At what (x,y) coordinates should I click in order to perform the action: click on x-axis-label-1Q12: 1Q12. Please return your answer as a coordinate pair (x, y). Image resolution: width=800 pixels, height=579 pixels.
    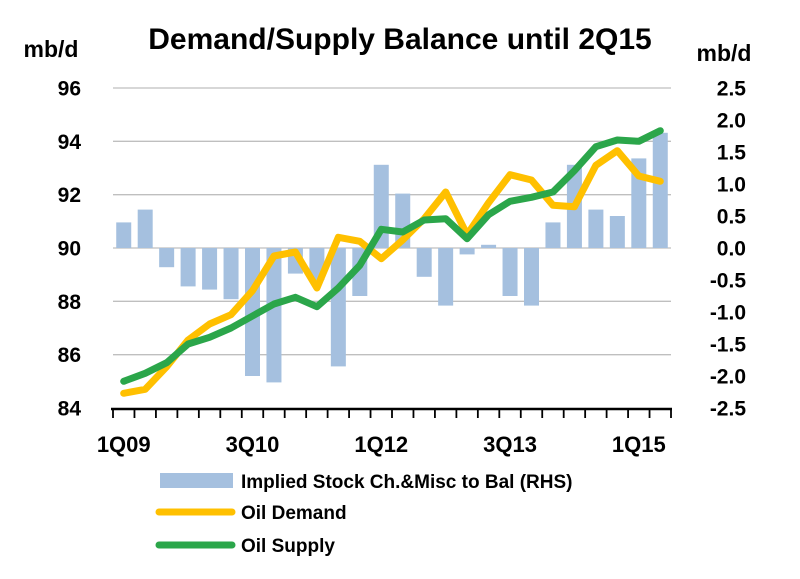
    Looking at the image, I should click on (381, 444).